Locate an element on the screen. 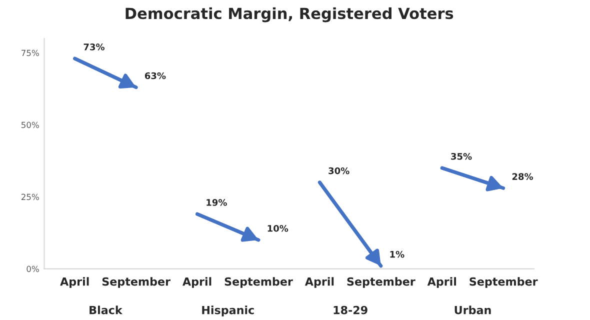 The height and width of the screenshot is (320, 590). data-label: 35% is located at coordinates (461, 156).